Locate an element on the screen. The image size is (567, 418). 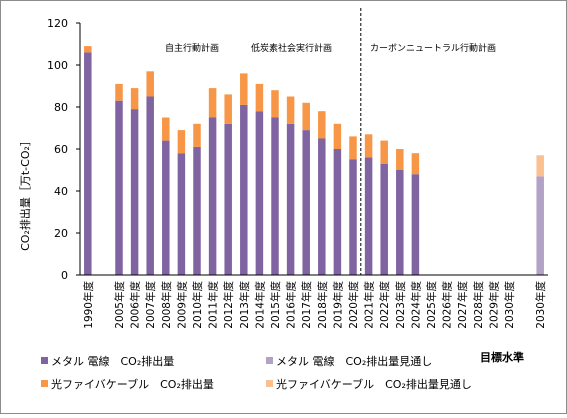
x-tick-label: 2018年度 is located at coordinates (322, 305).